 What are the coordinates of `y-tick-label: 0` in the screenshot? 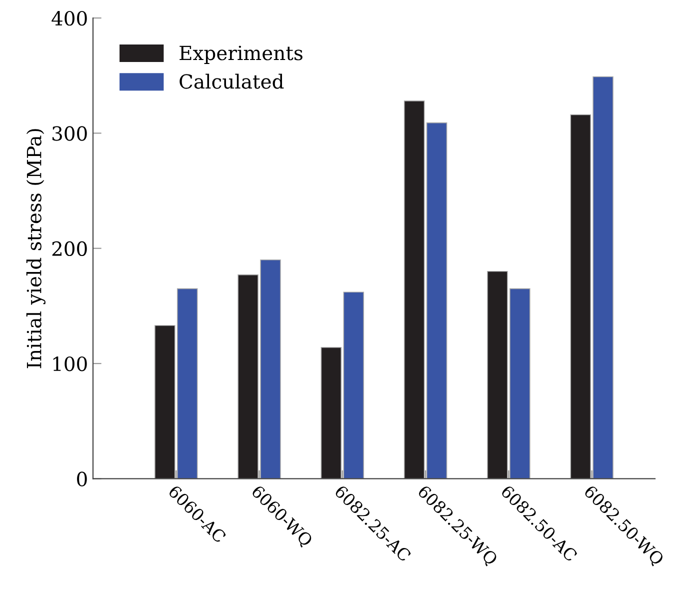 It's located at (82, 479).